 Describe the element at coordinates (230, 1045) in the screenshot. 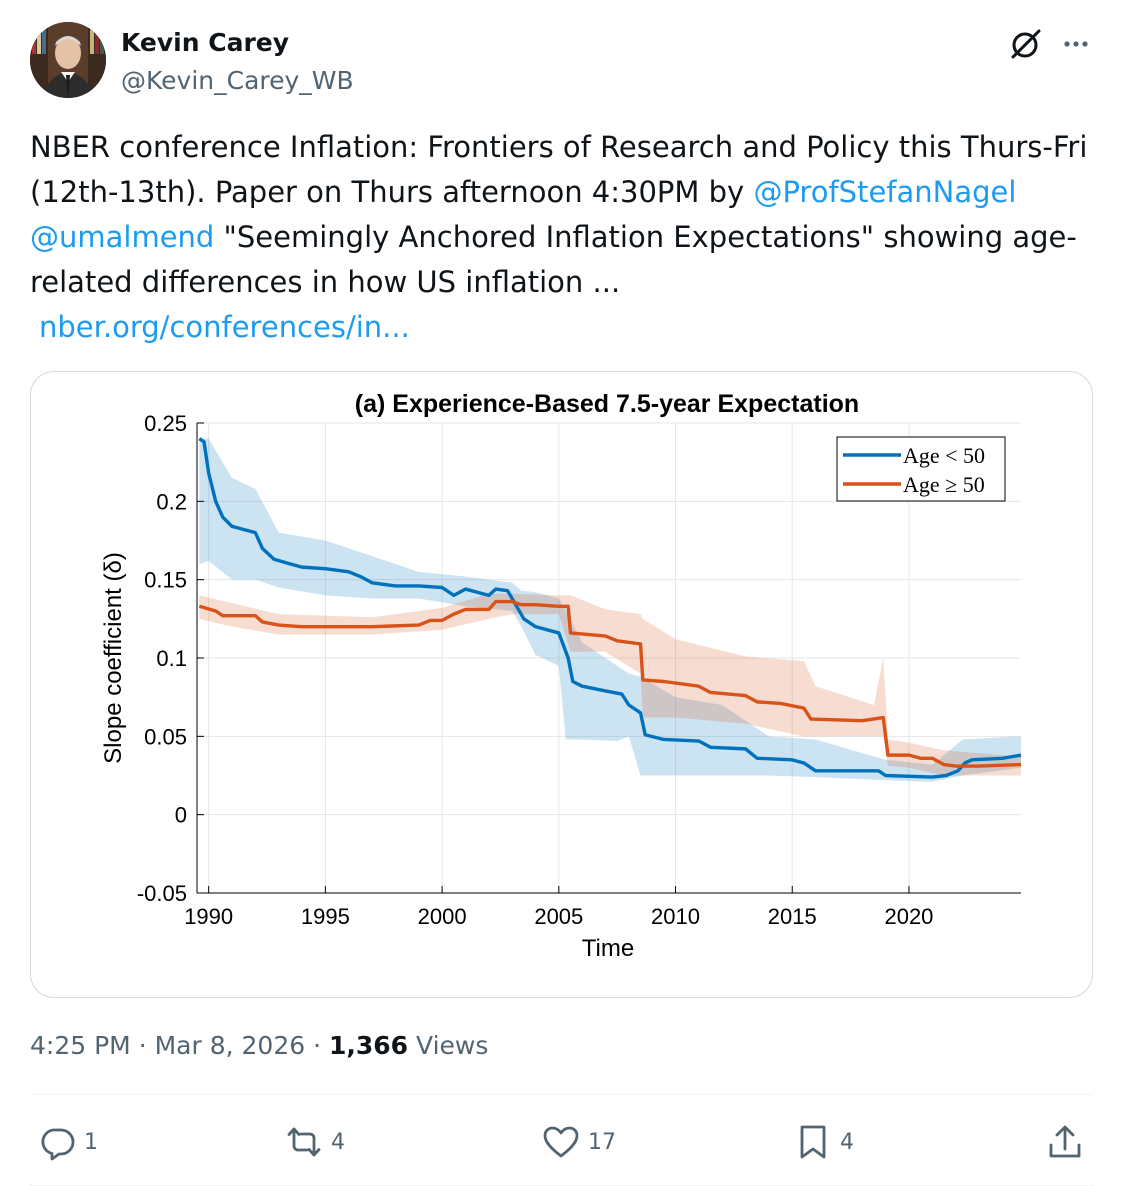

I see `tweet-date: Mar 8, 2026` at that location.